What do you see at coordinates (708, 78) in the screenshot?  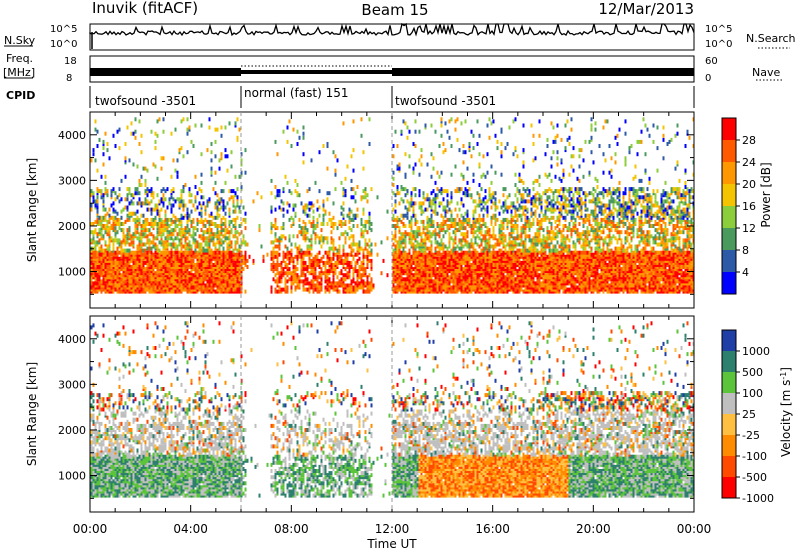 I see `nave-tick-bottom: 0` at bounding box center [708, 78].